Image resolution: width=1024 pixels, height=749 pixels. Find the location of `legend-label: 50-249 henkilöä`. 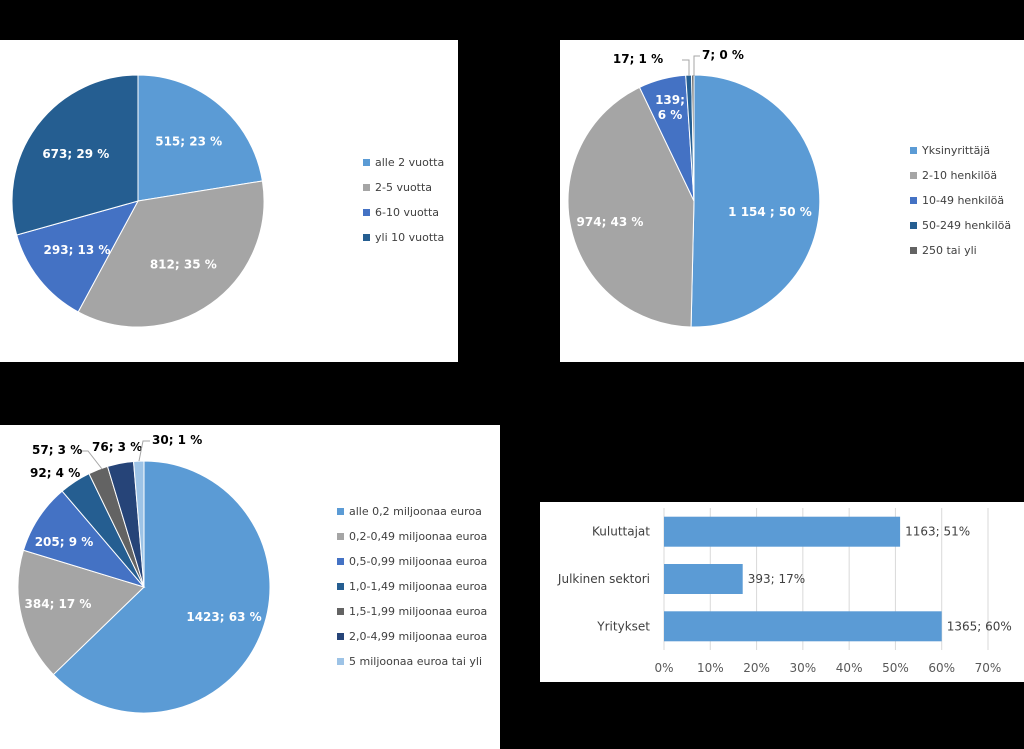

legend-label: 50-249 henkilöä is located at coordinates (967, 225).